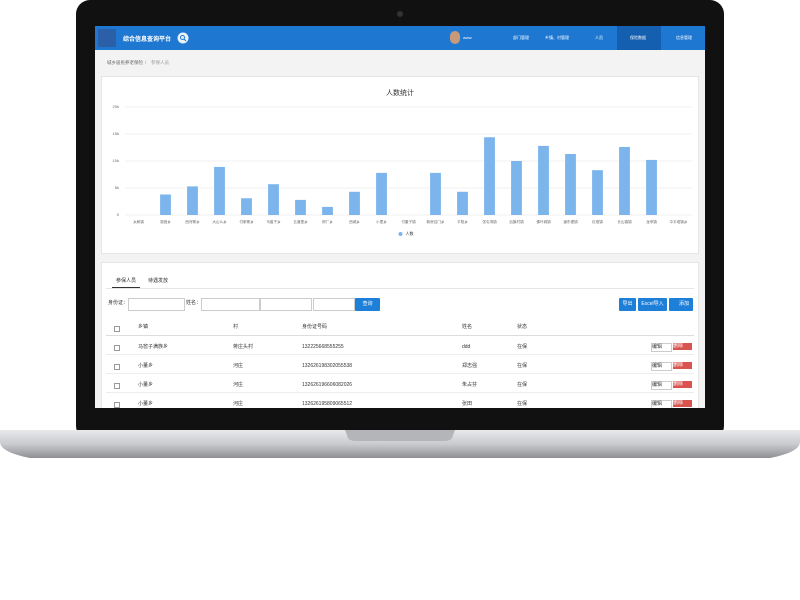  I want to click on cell: 张田, so click(467, 404).